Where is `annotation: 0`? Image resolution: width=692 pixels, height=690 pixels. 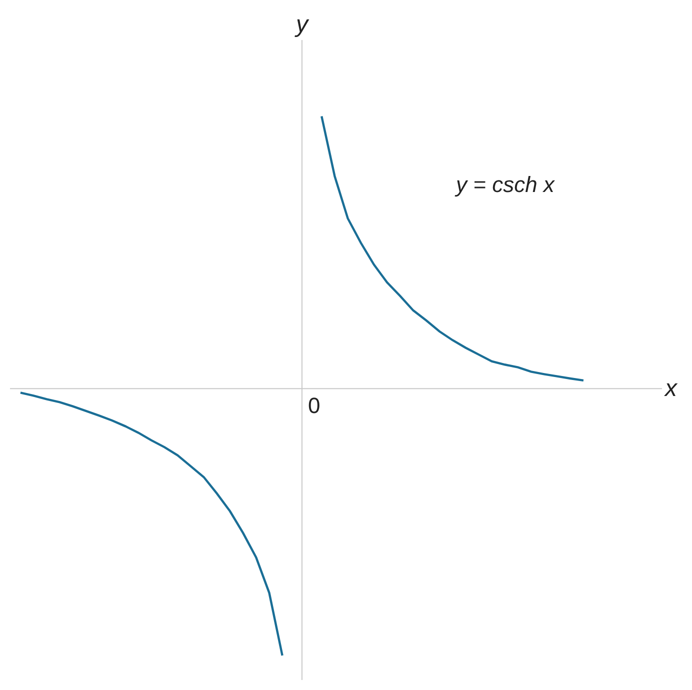
annotation: 0 is located at coordinates (314, 405).